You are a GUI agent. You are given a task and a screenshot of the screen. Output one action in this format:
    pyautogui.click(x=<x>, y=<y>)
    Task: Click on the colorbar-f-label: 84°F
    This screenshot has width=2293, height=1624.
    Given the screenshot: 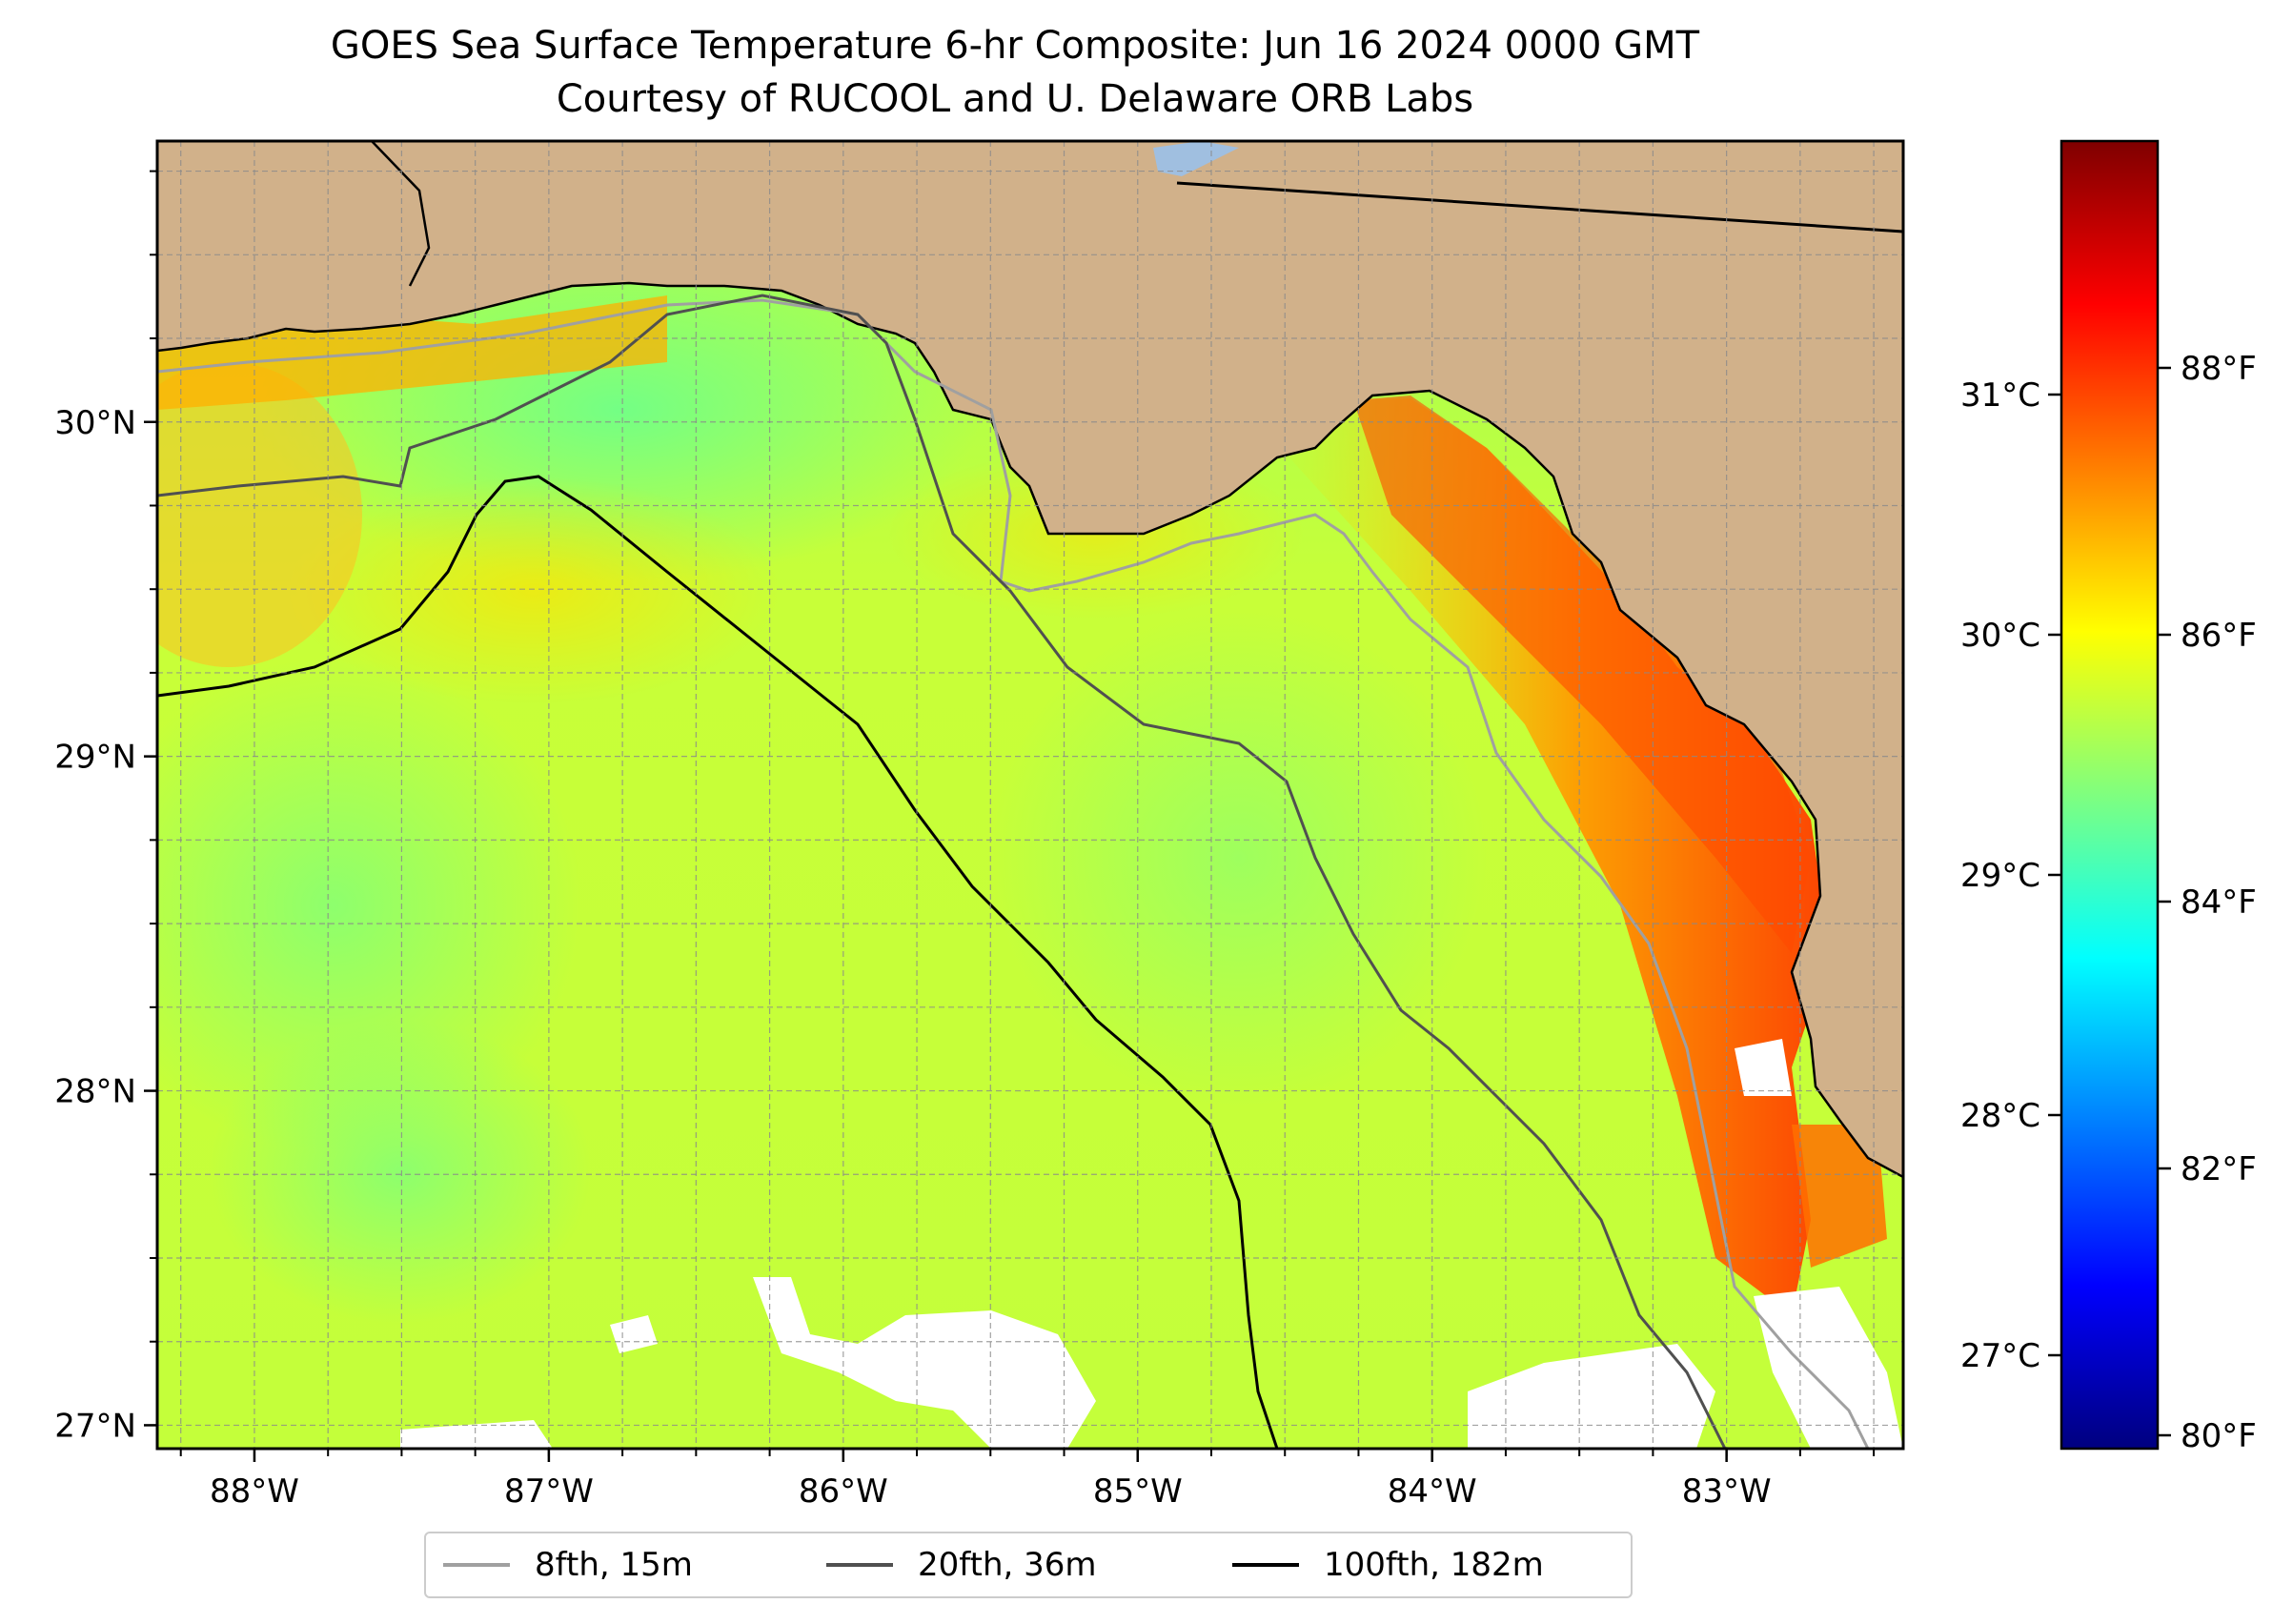 What is the action you would take?
    pyautogui.click(x=2219, y=902)
    